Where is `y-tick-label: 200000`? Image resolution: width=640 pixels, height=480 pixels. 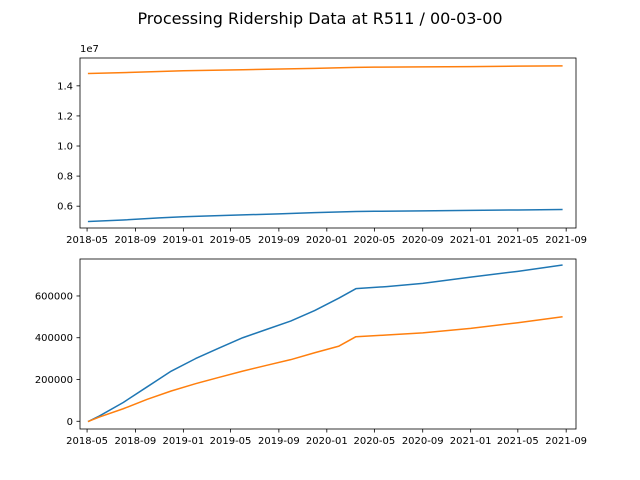 y-tick-label: 200000 is located at coordinates (54, 380).